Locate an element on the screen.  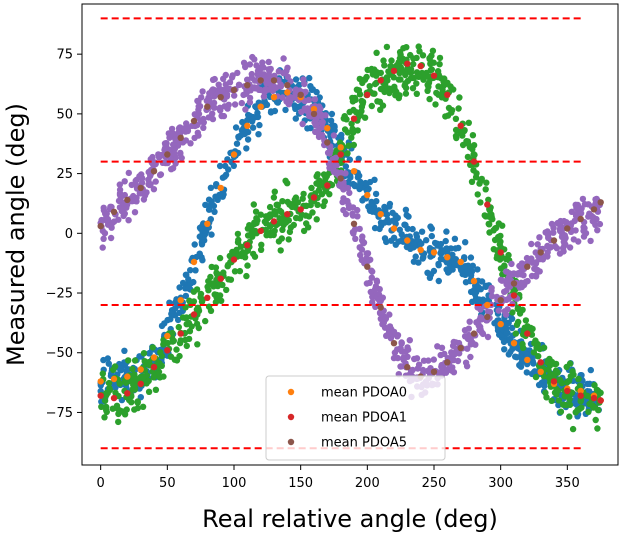
x-axis-ticks: 0 50 100 150 200 250 300 350 is located at coordinates (338, 478).